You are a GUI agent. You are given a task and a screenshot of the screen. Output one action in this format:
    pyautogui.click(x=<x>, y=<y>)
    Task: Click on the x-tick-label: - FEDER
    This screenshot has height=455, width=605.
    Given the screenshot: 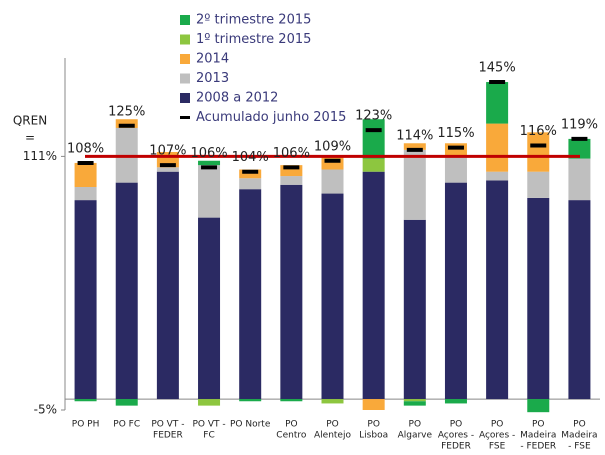 What is the action you would take?
    pyautogui.click(x=538, y=447)
    